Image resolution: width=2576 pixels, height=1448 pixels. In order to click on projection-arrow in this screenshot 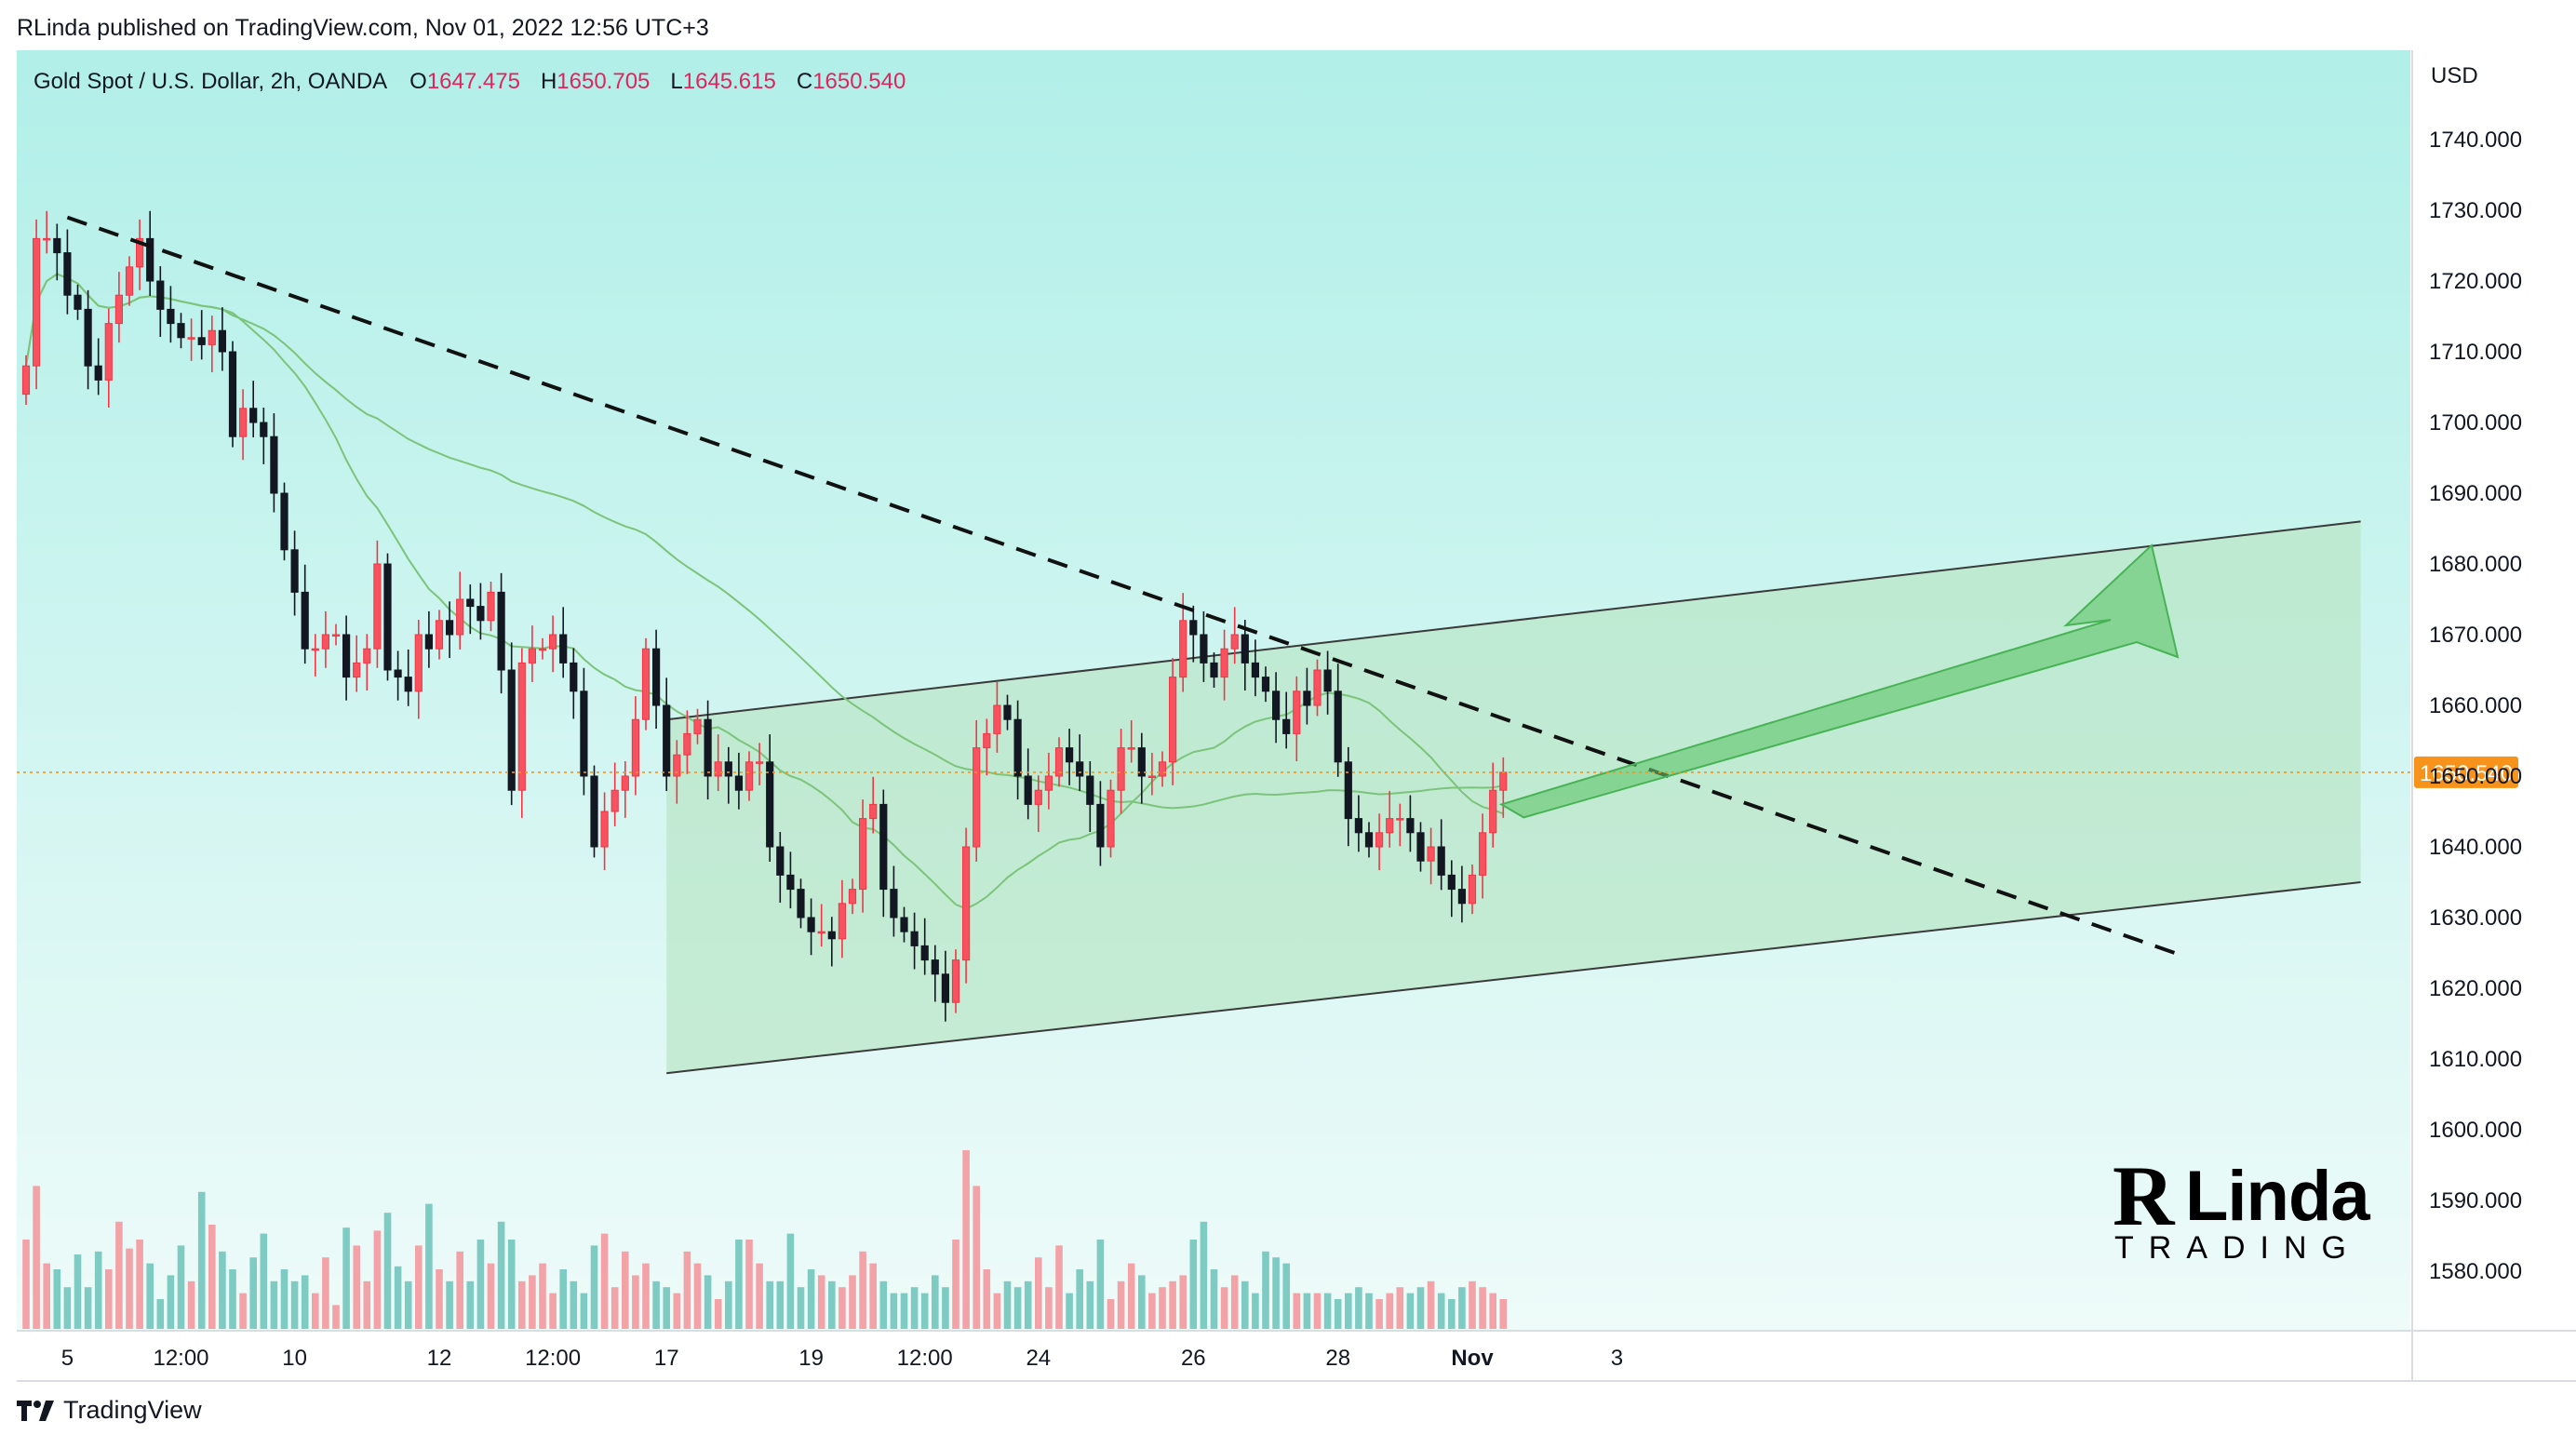, I will do `click(1839, 681)`.